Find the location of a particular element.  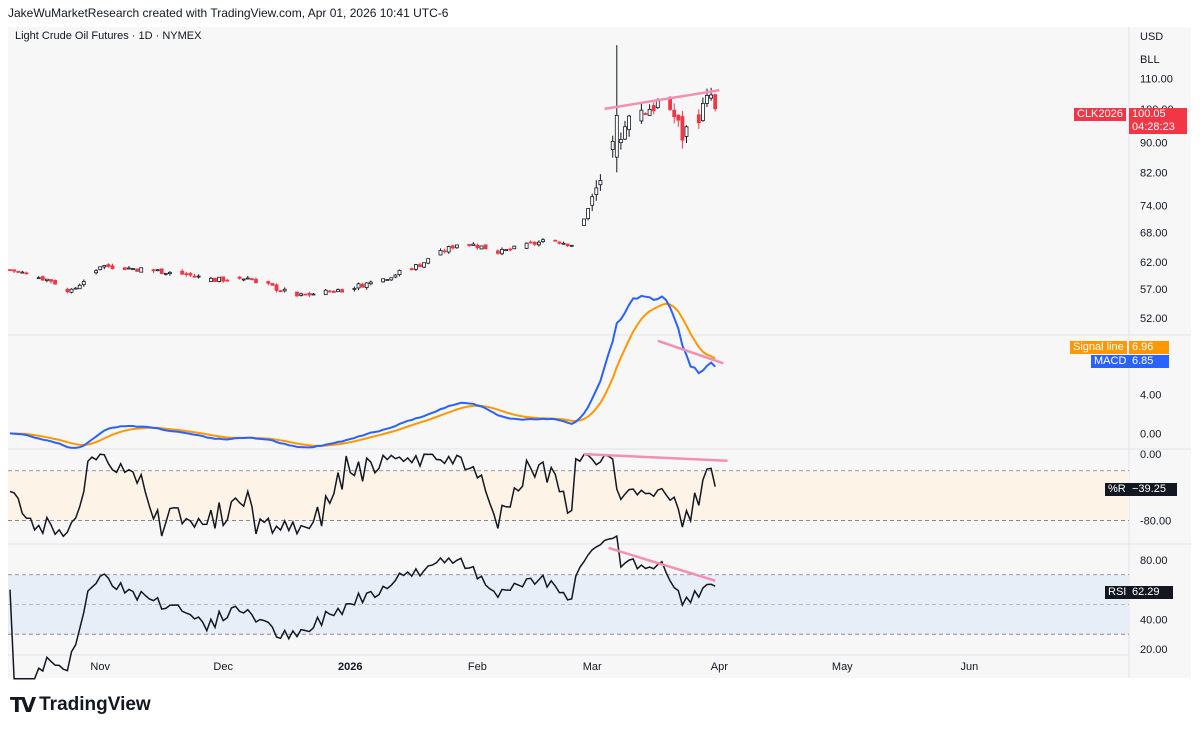

divergence-line-price is located at coordinates (662, 99).